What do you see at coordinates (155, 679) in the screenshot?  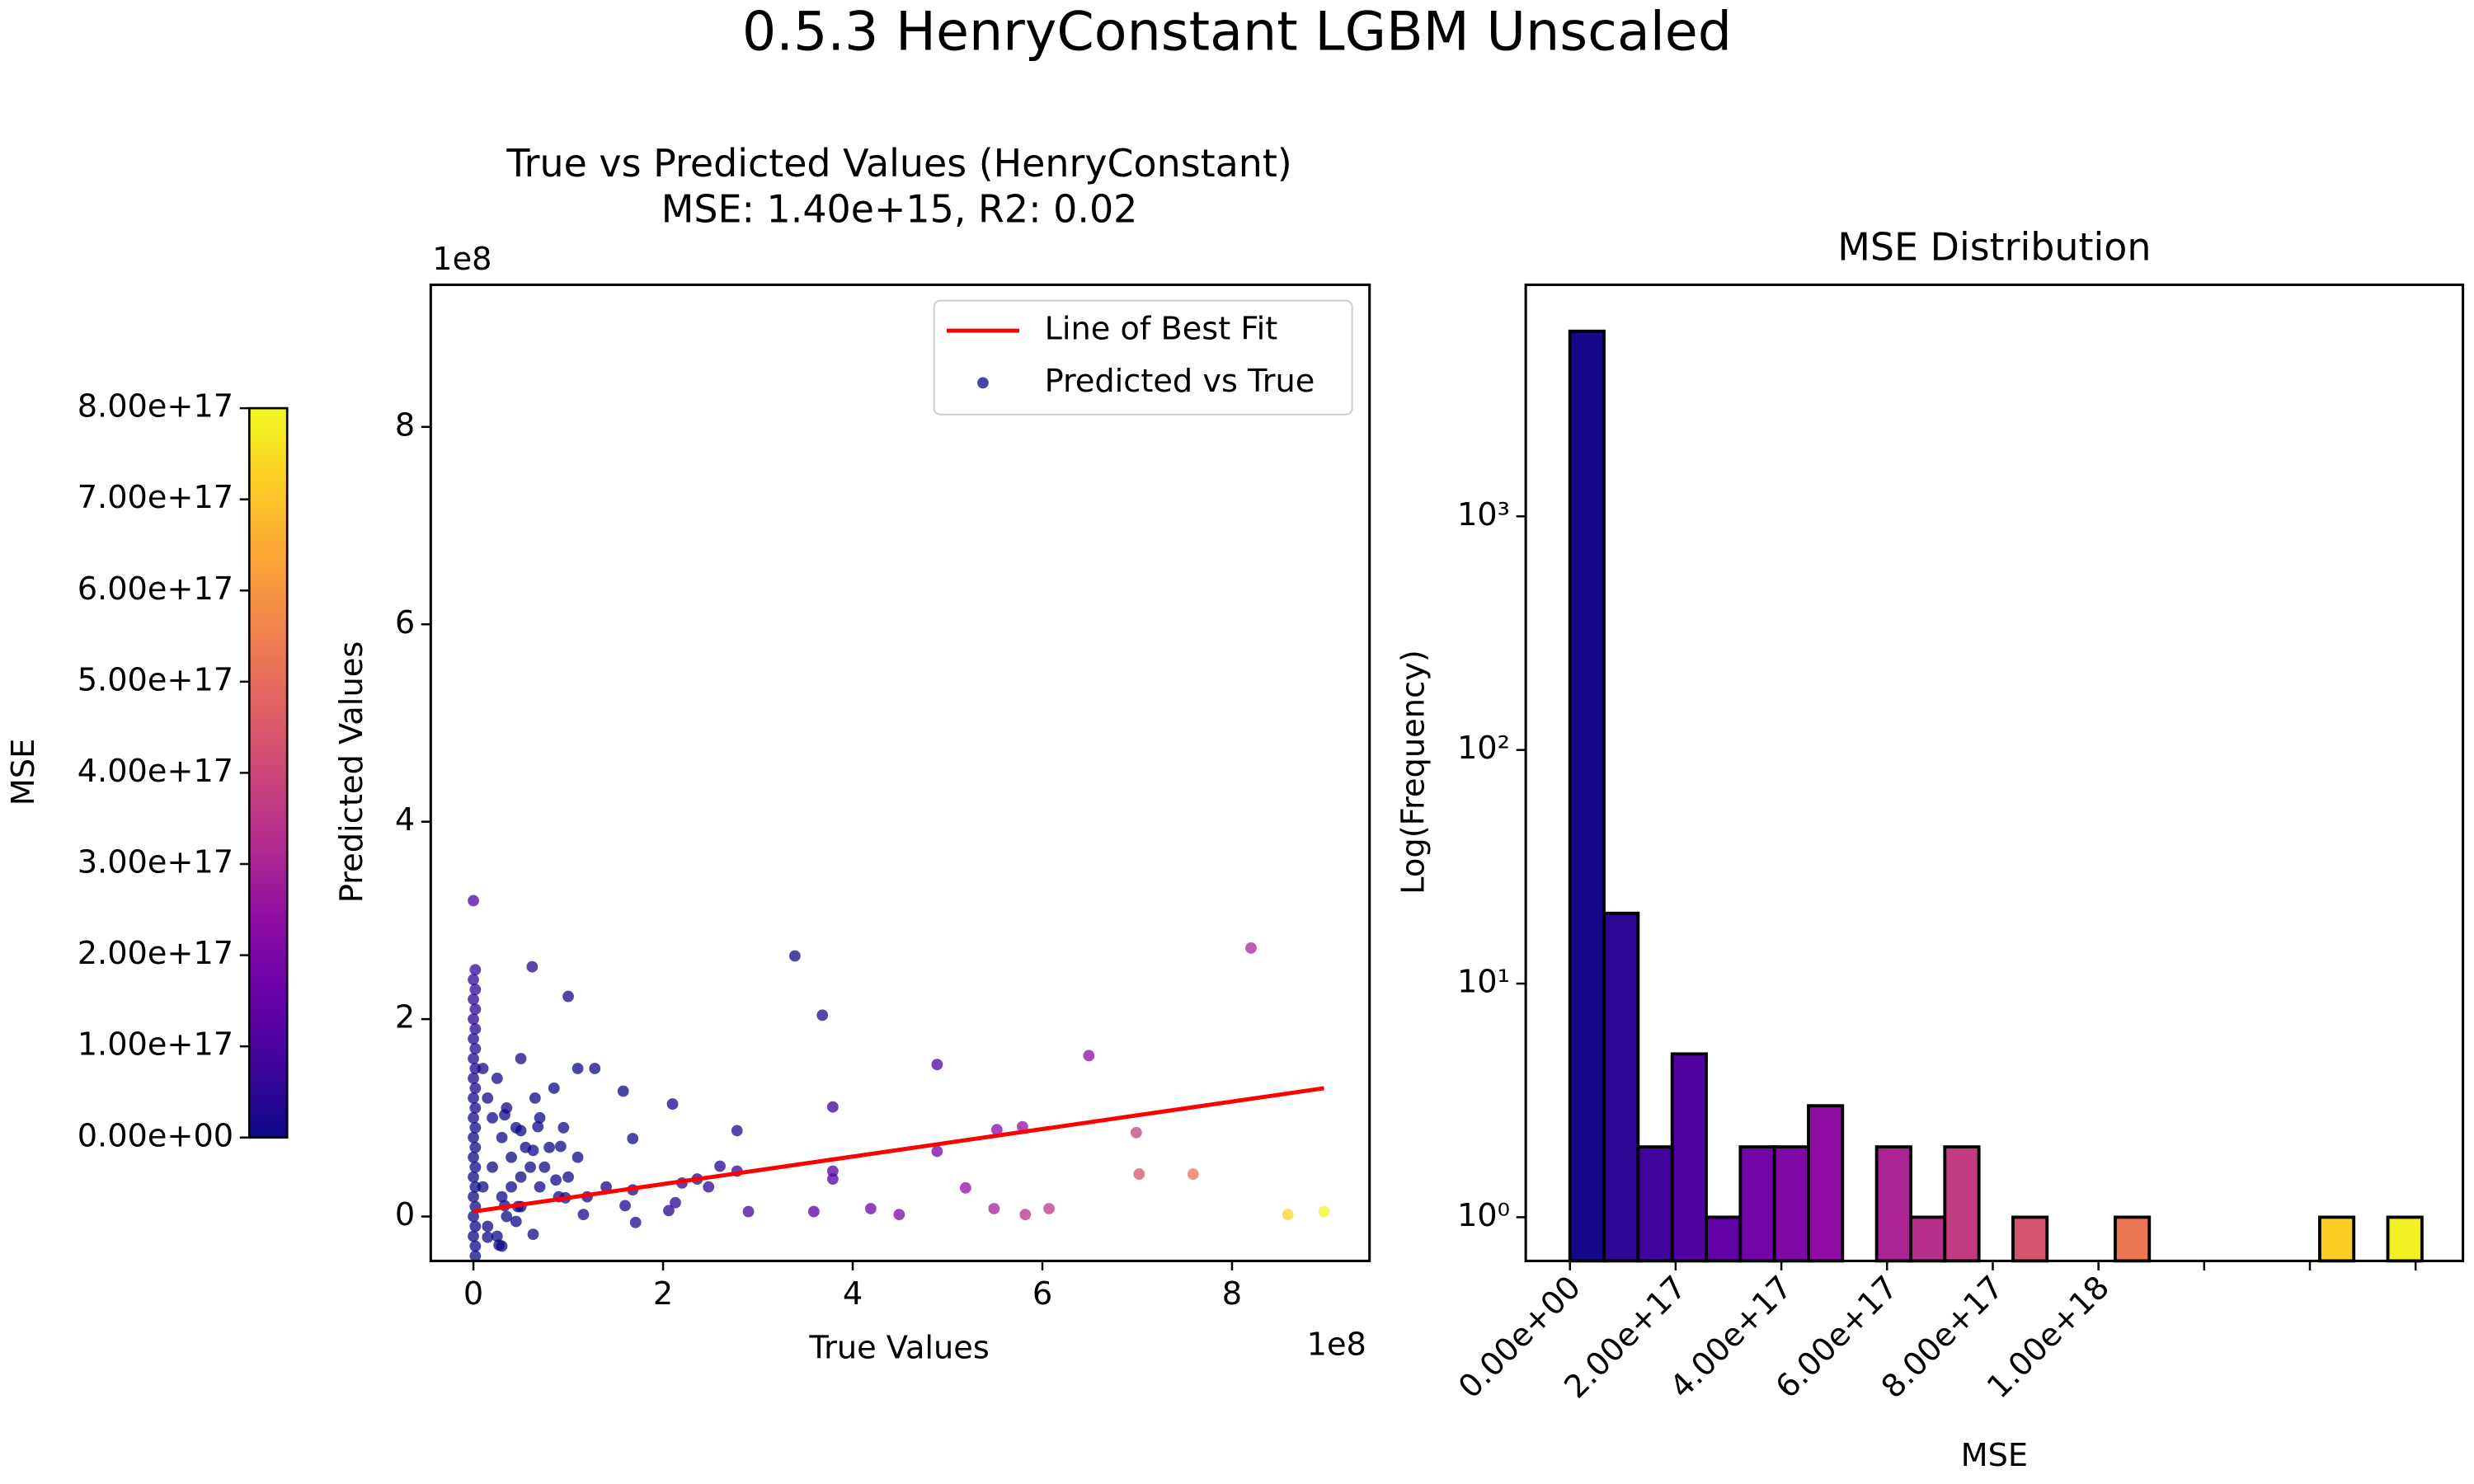 I see `colorbar-tick-label: 5.00e+17` at bounding box center [155, 679].